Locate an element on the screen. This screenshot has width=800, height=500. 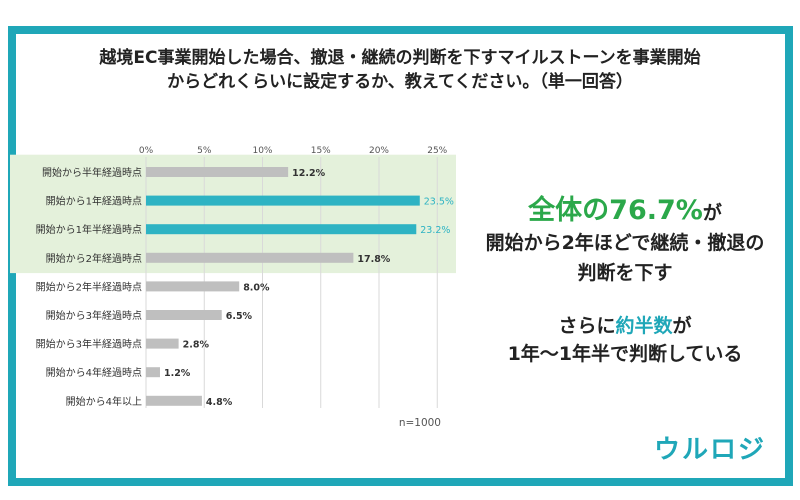
category-label: 開始から2年半経過時点 is located at coordinates (89, 286).